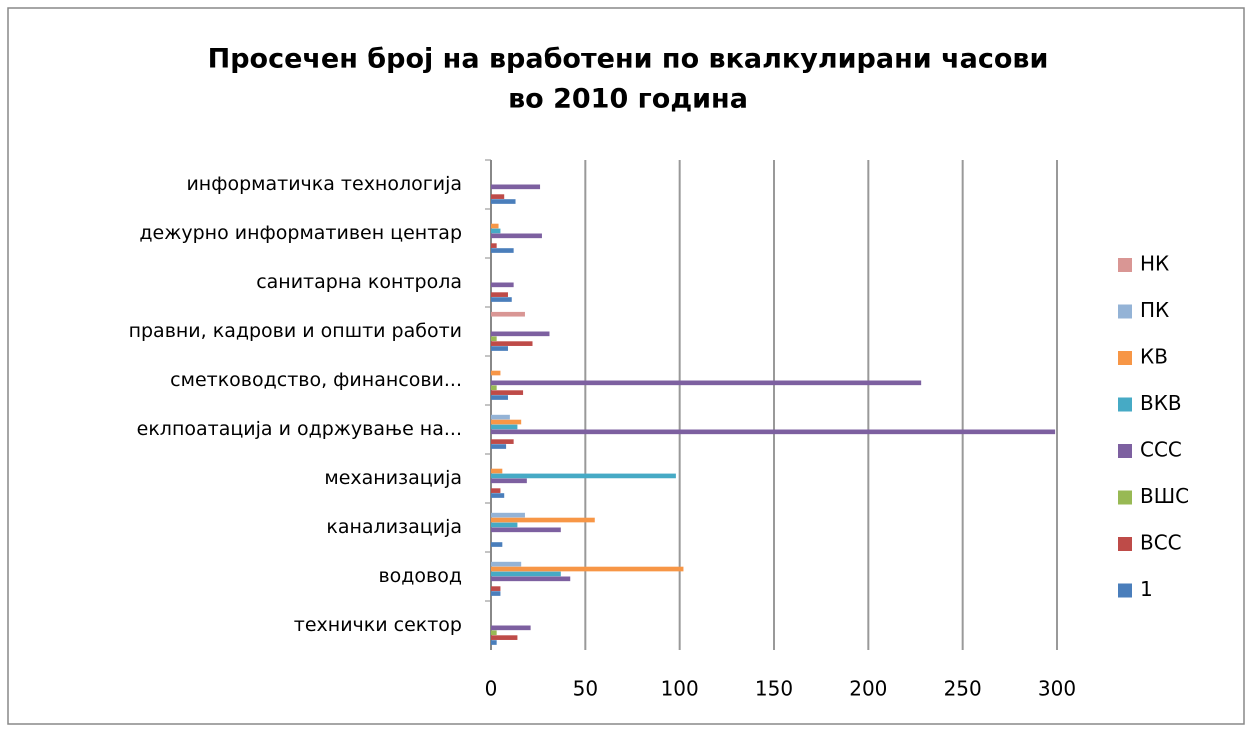 The height and width of the screenshot is (735, 1253). I want to click on x-tick-label: 250, so click(963, 689).